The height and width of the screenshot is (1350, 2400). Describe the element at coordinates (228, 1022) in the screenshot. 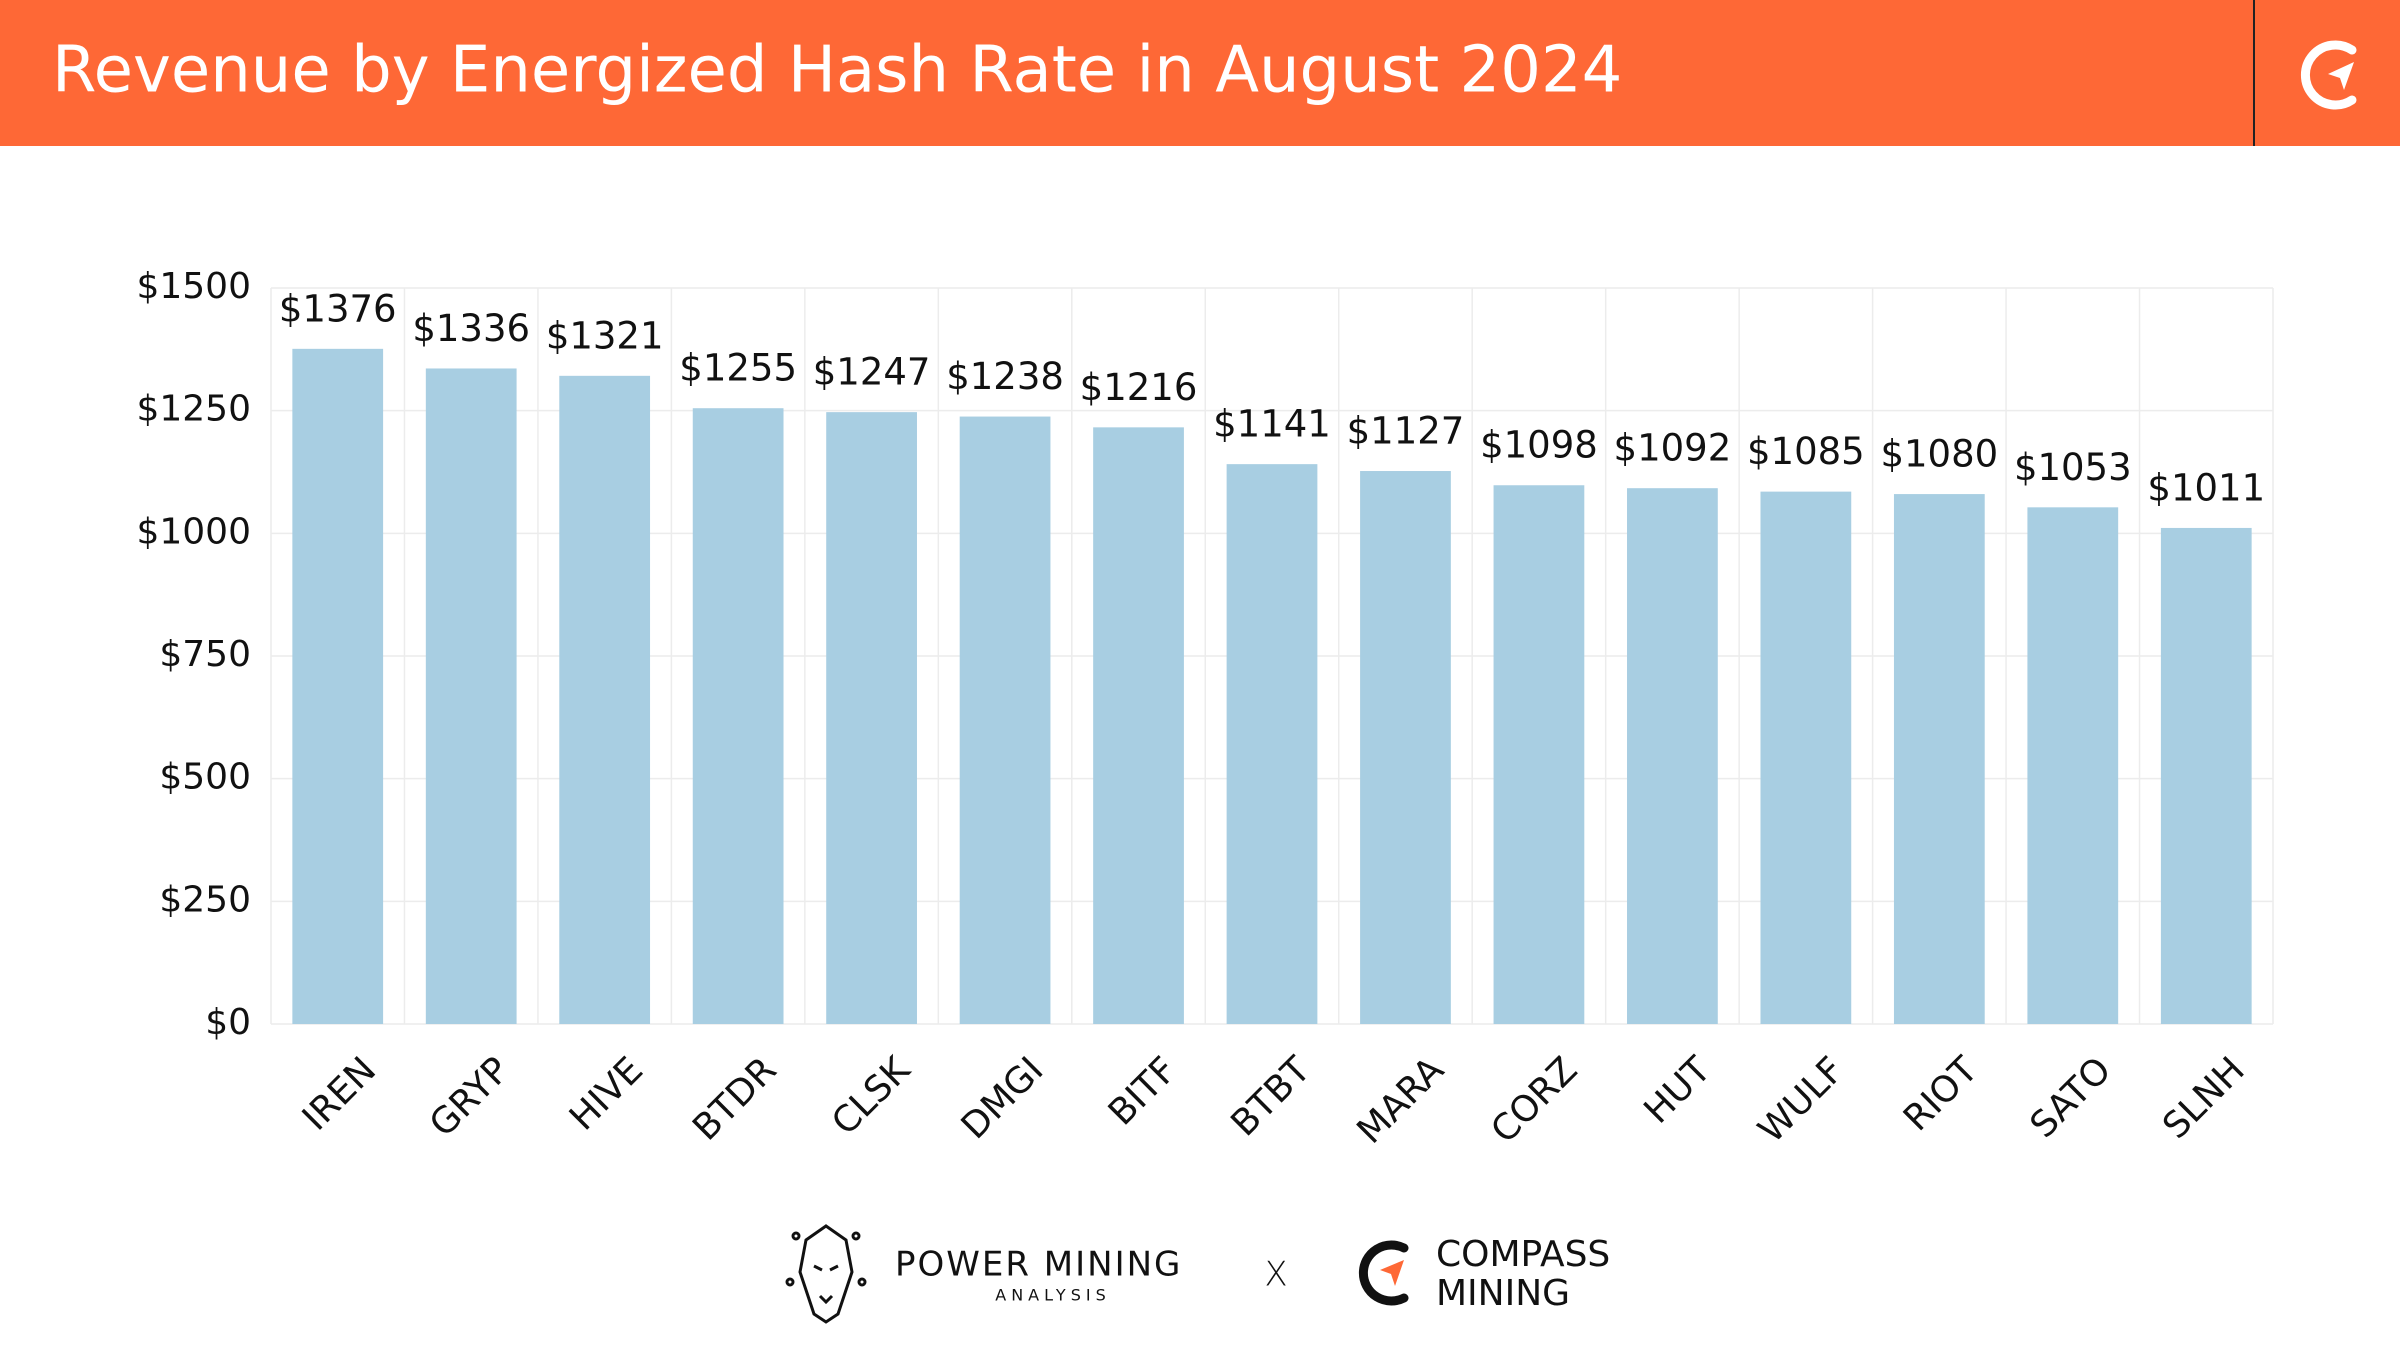

I see `y-tick-label: $0` at that location.